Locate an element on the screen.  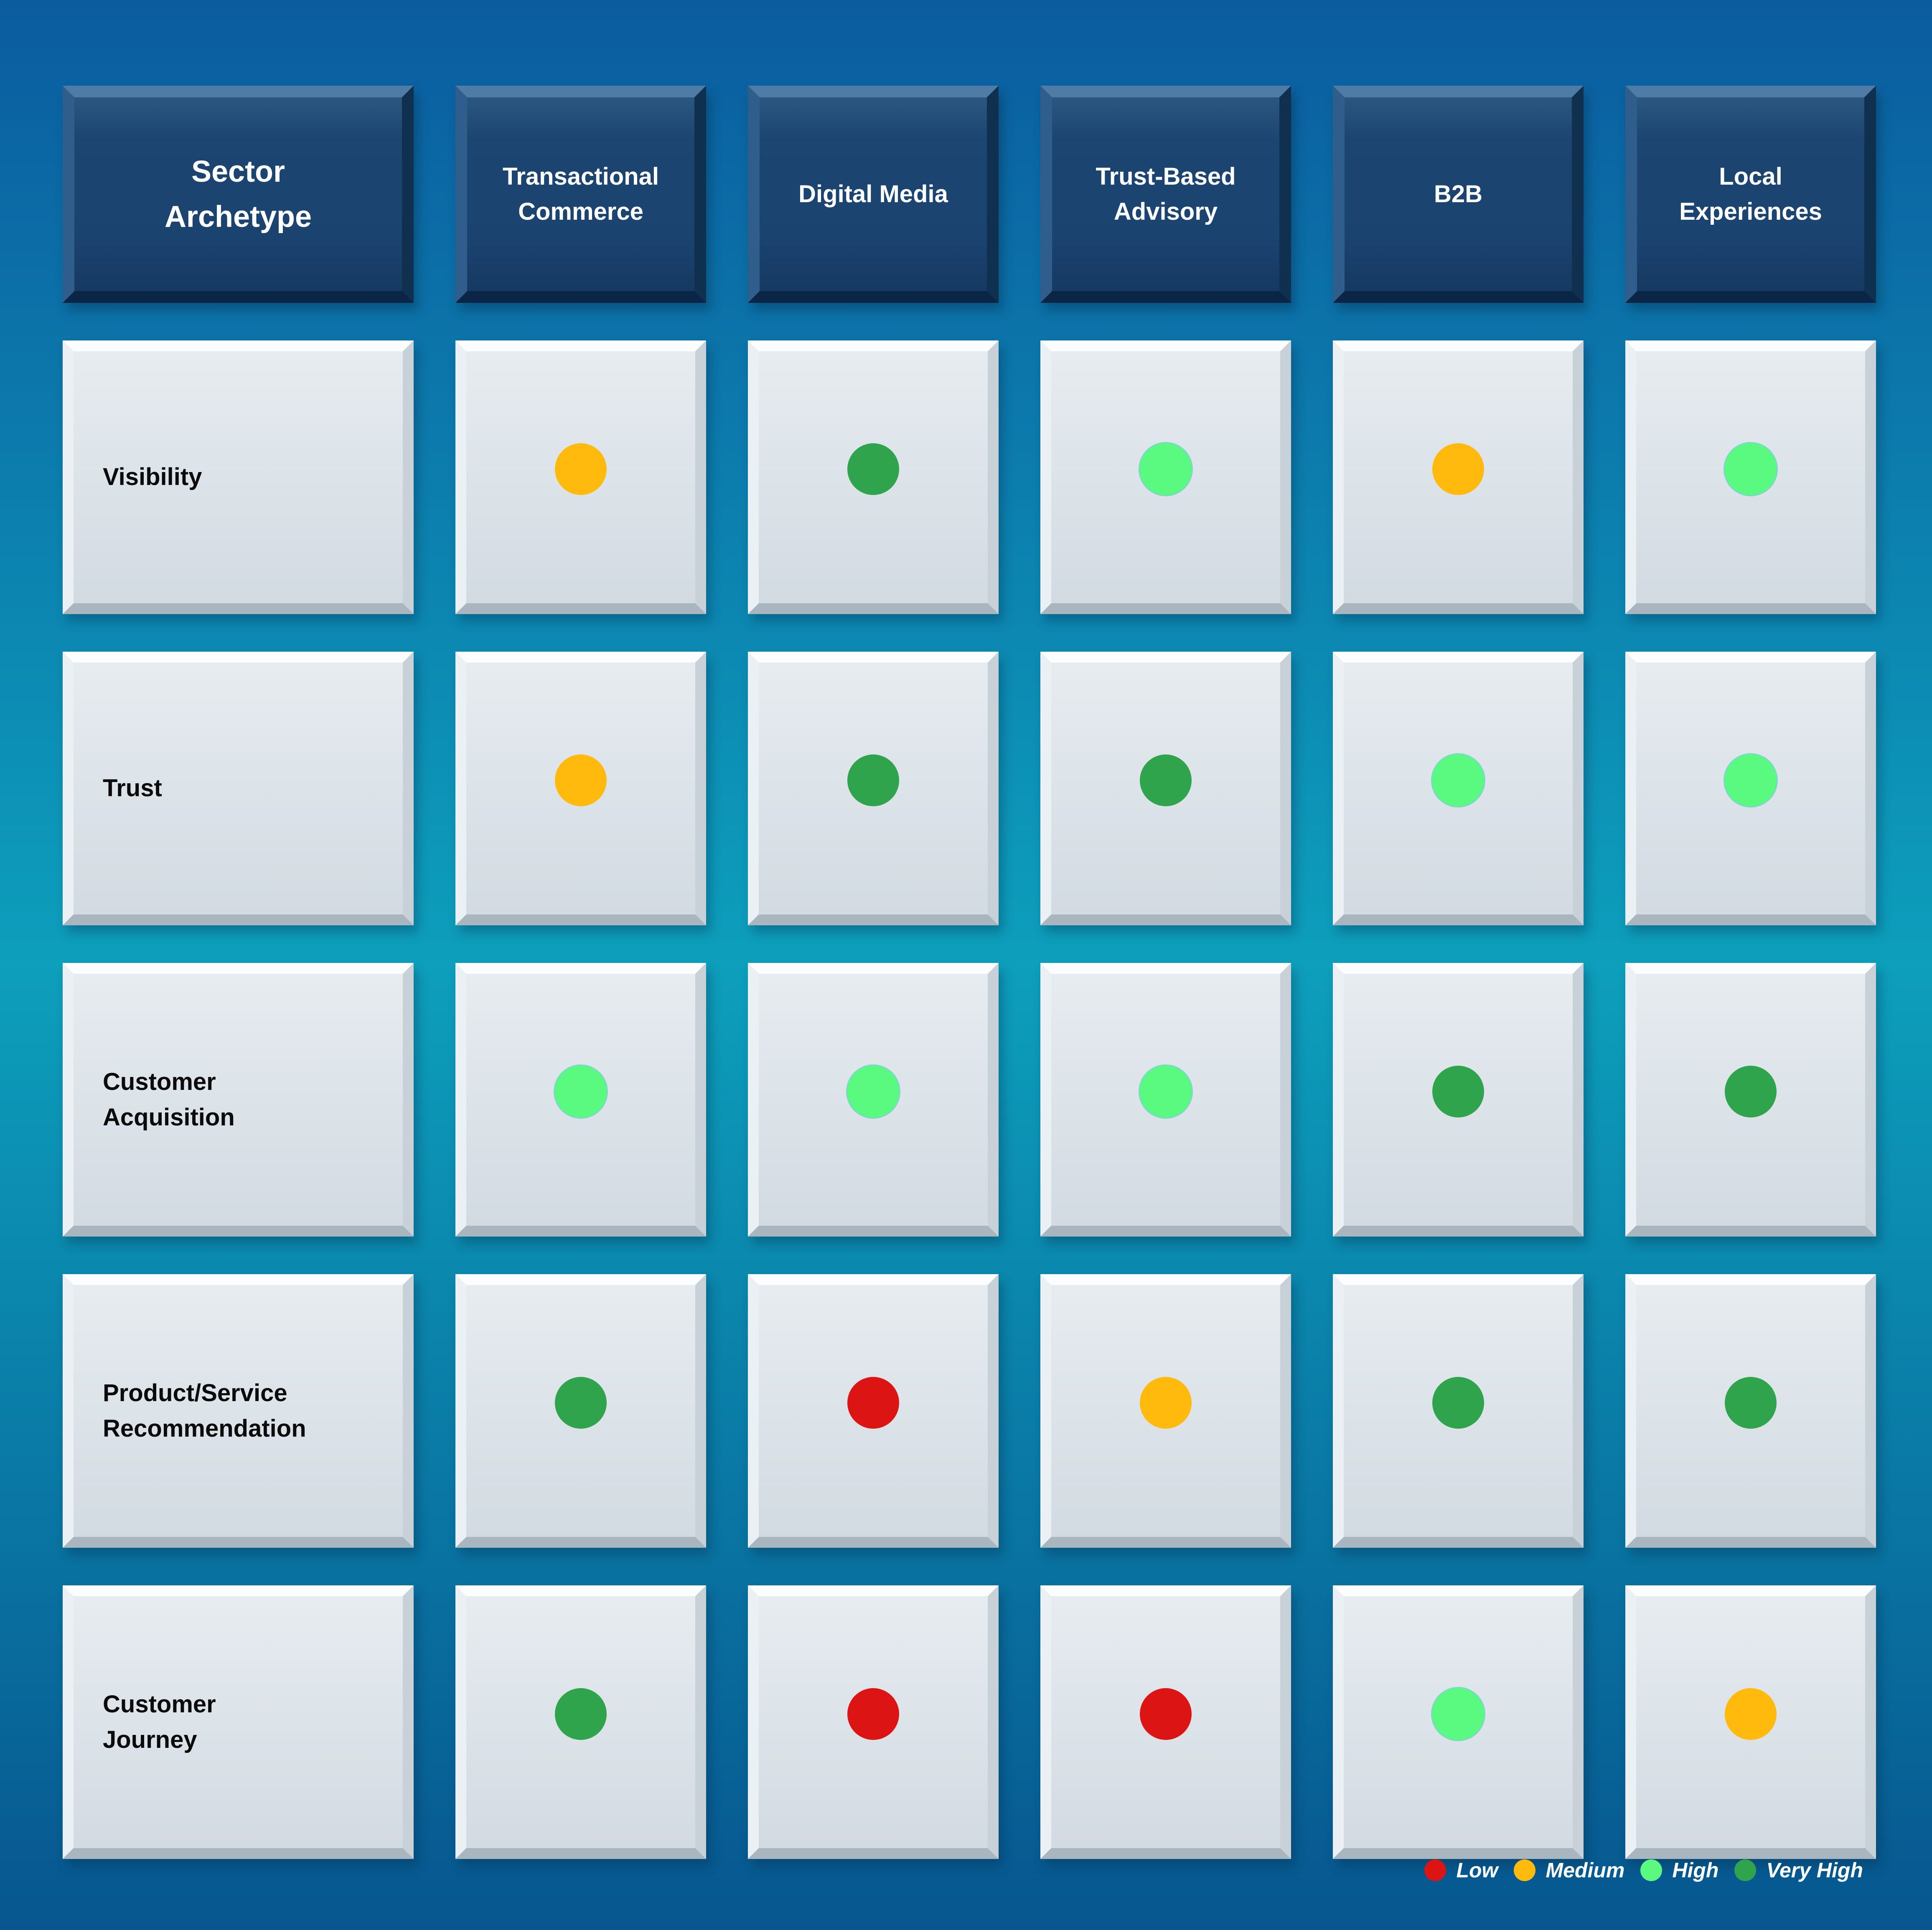
row-header-label: Customer Journey is located at coordinates (159, 1722).